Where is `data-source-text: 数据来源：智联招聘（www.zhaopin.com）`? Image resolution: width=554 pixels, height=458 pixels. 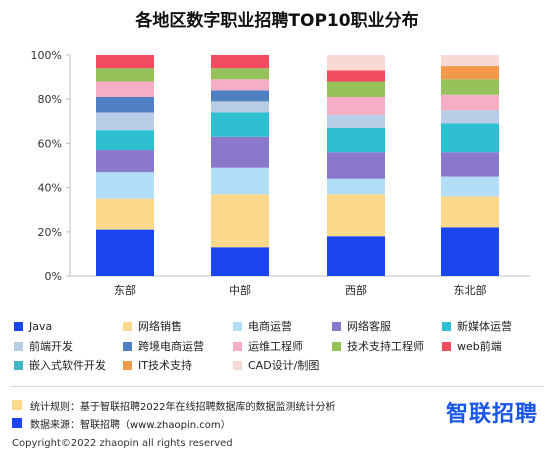
data-source-text: 数据来源：智联招聘（www.zhaopin.com） is located at coordinates (130, 425).